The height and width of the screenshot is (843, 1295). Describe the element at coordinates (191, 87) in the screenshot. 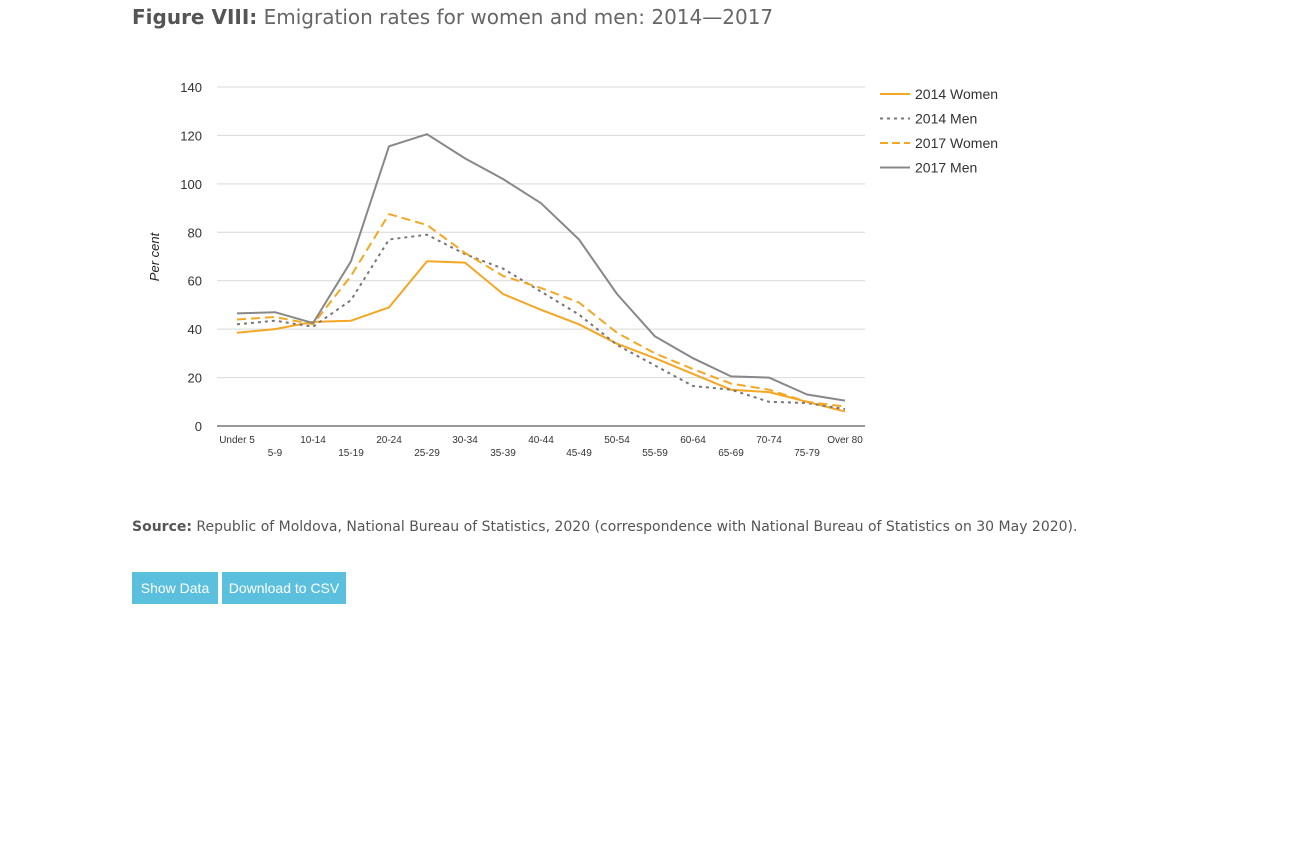

I see `y-tick-label: 140` at that location.